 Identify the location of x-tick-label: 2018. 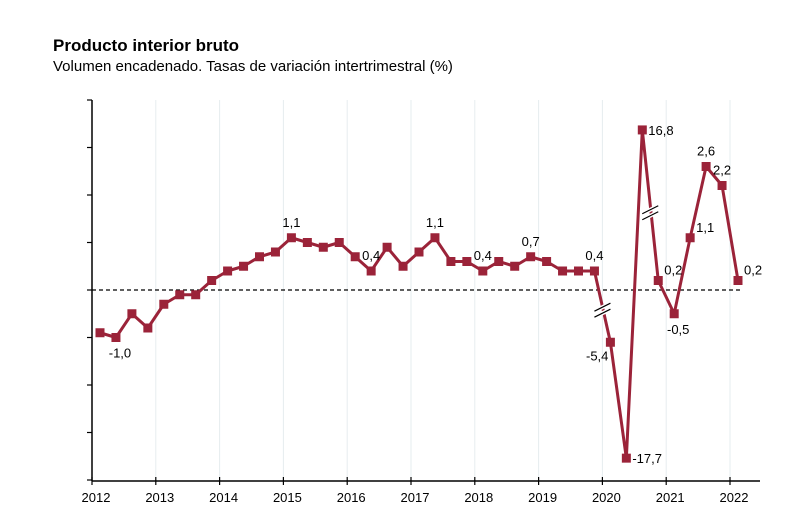
(478, 497).